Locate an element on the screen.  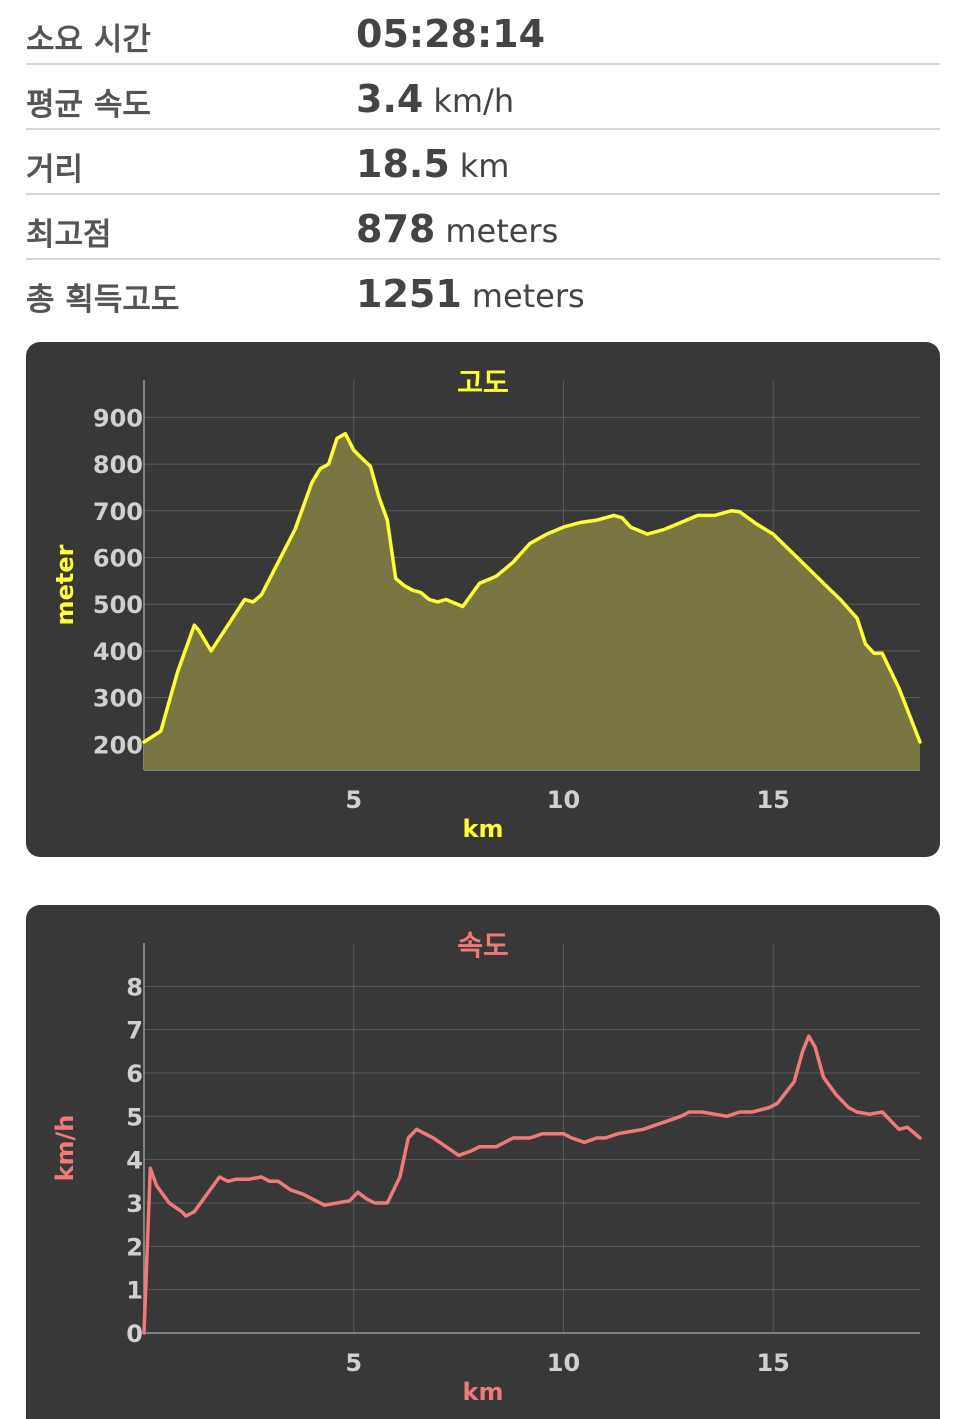
y-axis-label: km/h is located at coordinates (65, 1148).